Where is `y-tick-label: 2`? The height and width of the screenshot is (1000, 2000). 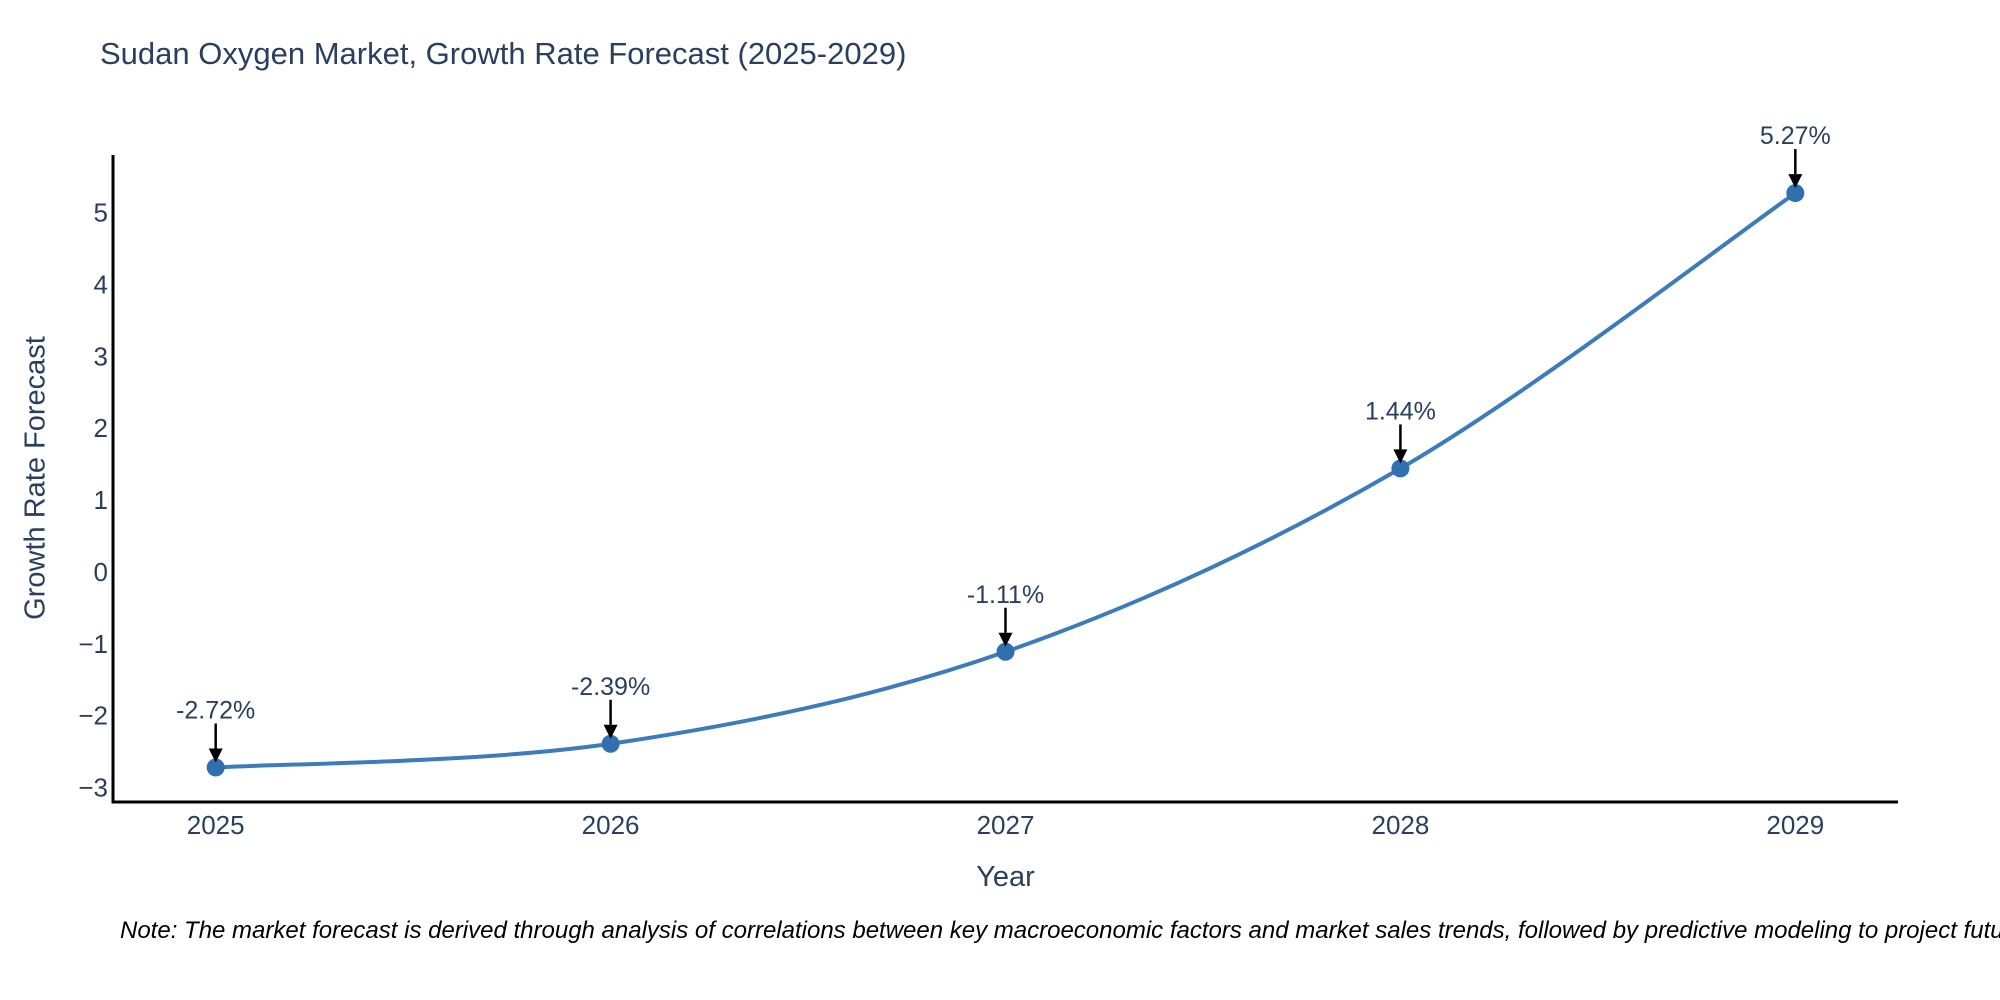 y-tick-label: 2 is located at coordinates (101, 428).